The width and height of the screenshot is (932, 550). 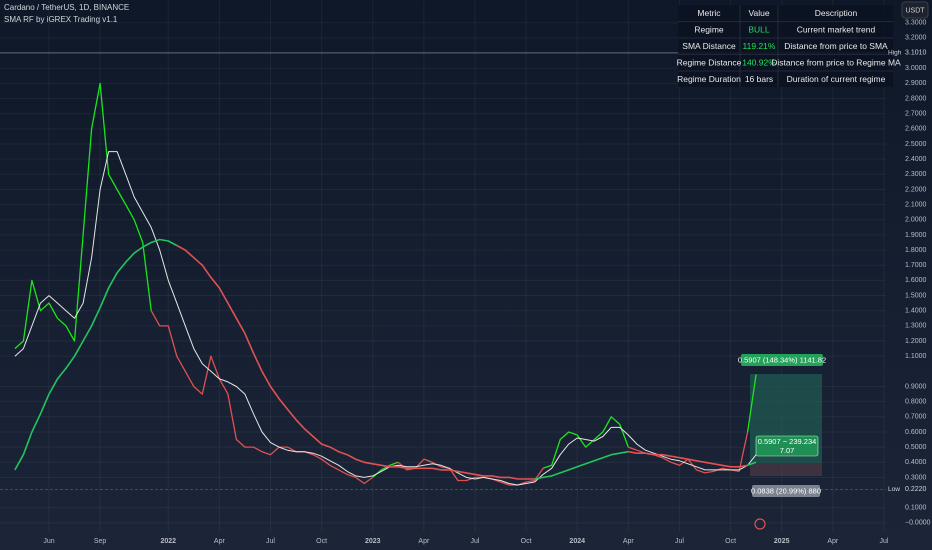 What do you see at coordinates (916, 250) in the screenshot?
I see `y-tick-label: 1.8000` at bounding box center [916, 250].